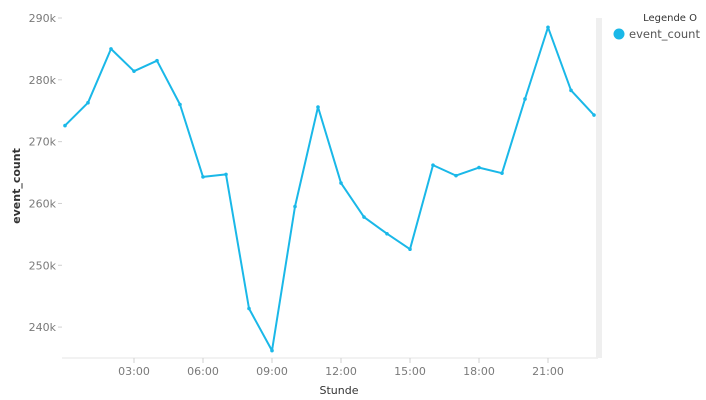 The width and height of the screenshot is (706, 400). I want to click on x-tick-label: 12:00, so click(341, 371).